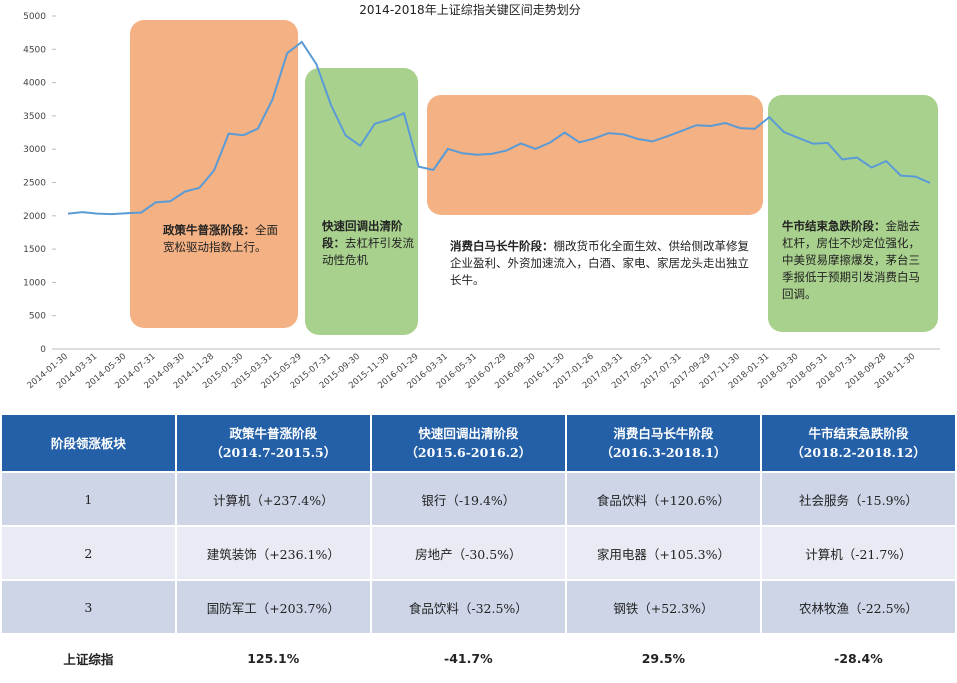 The width and height of the screenshot is (957, 683). What do you see at coordinates (858, 607) in the screenshot?
I see `table-cell: 农林牧渔（-22.5%）` at bounding box center [858, 607].